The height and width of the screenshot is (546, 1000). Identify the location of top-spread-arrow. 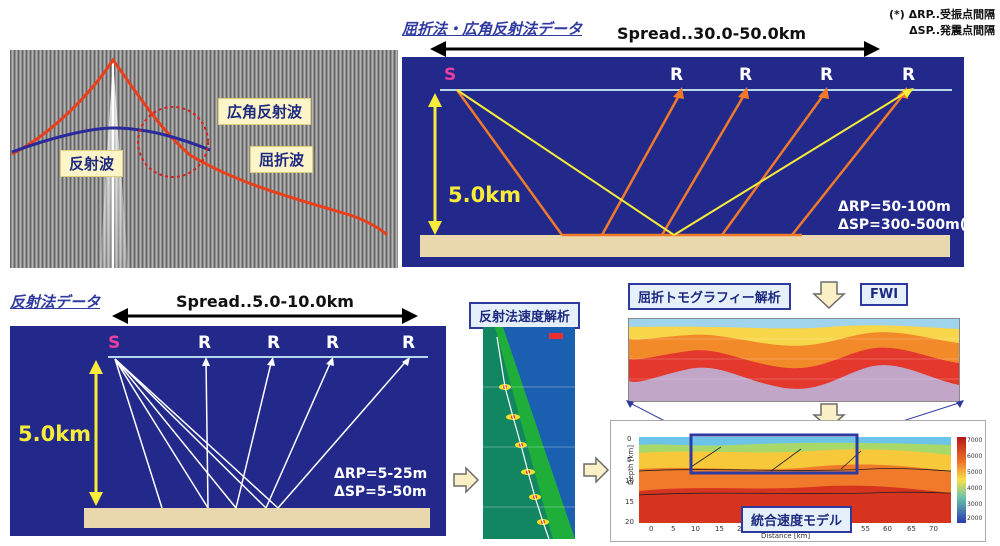
(655, 49).